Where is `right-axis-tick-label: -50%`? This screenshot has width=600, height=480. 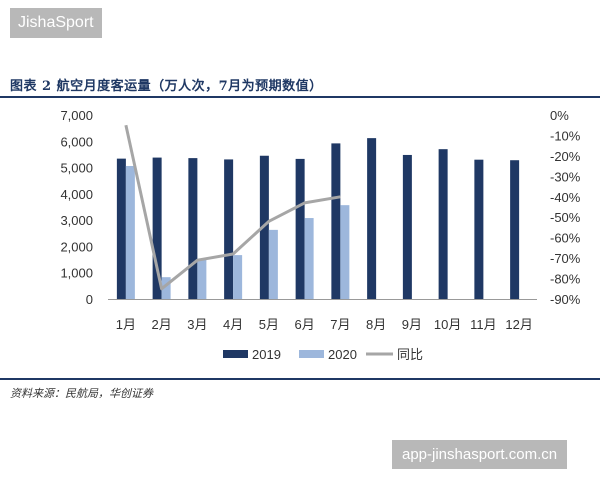
right-axis-tick-label: -50% is located at coordinates (565, 217).